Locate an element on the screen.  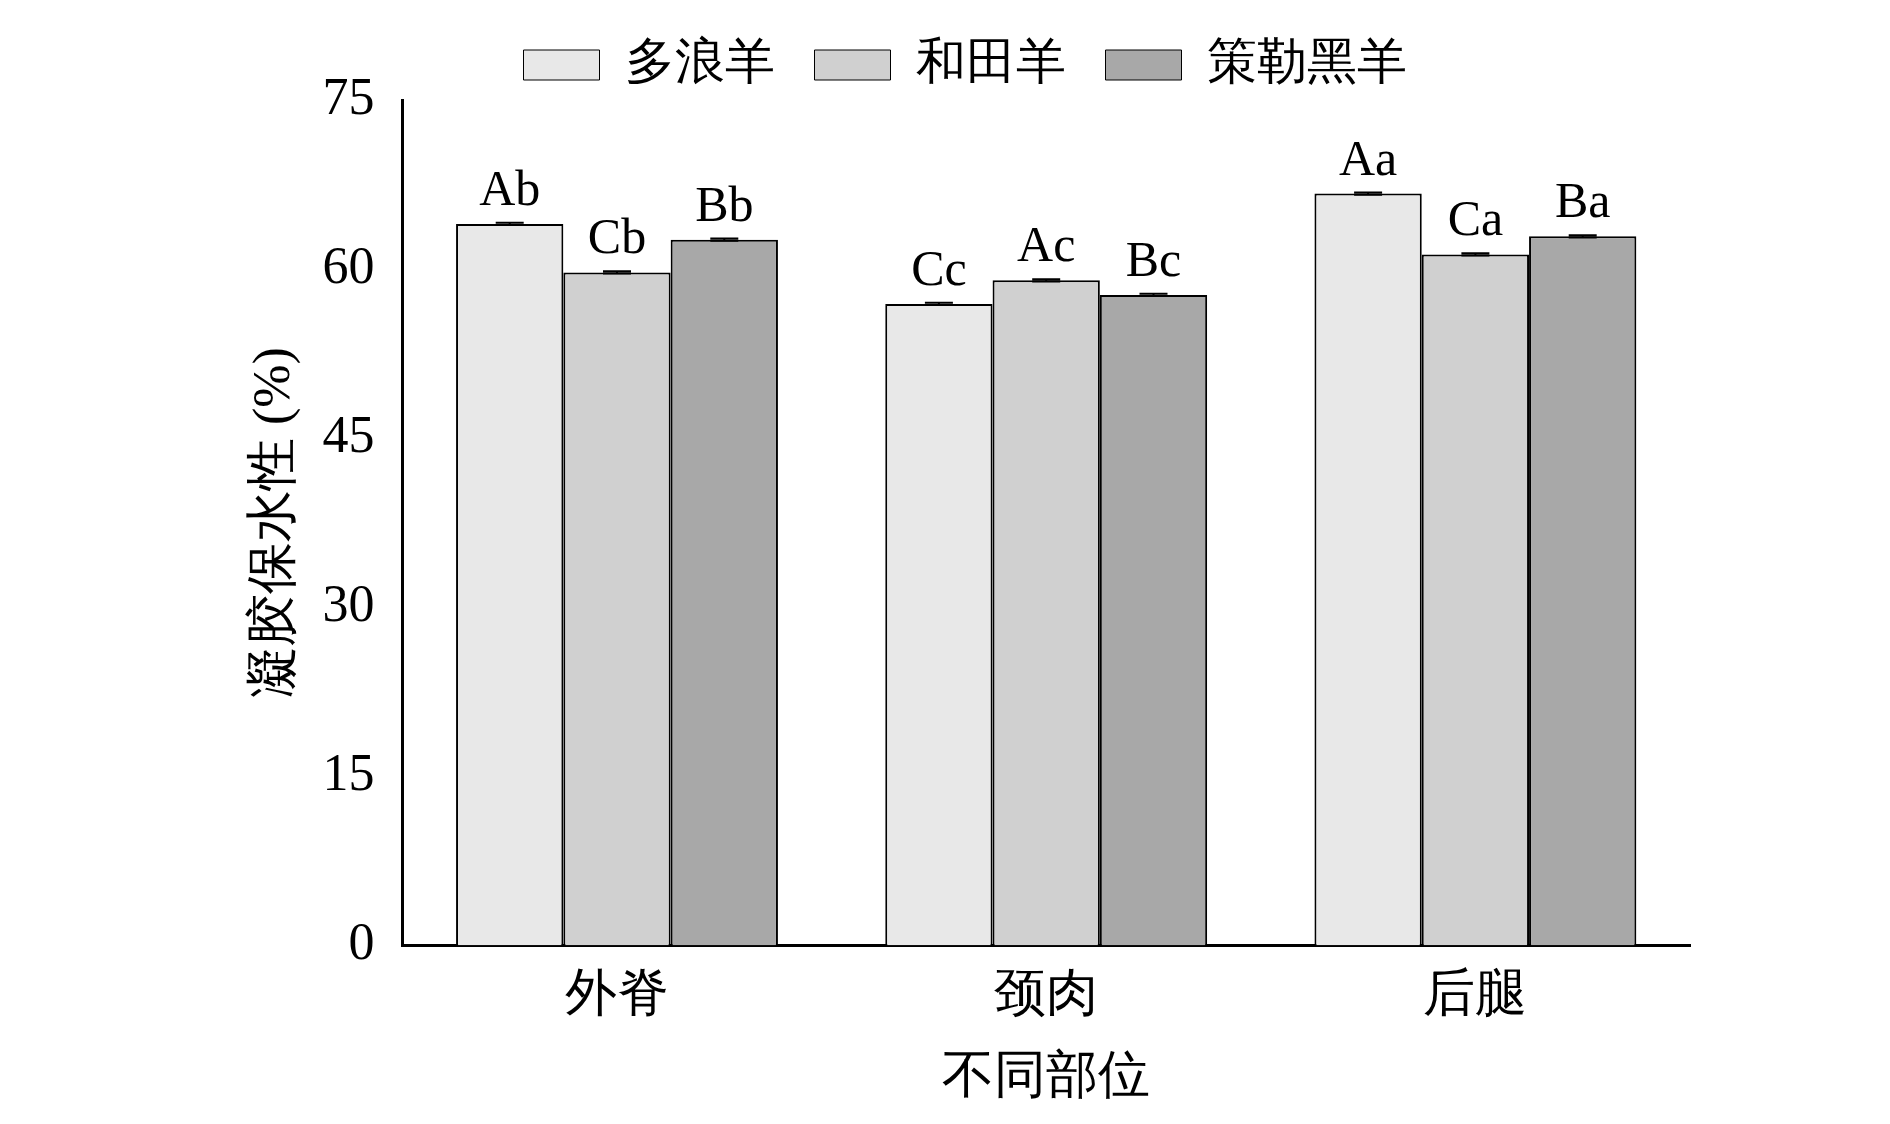
y-tick-label: 0 is located at coordinates (361, 941).